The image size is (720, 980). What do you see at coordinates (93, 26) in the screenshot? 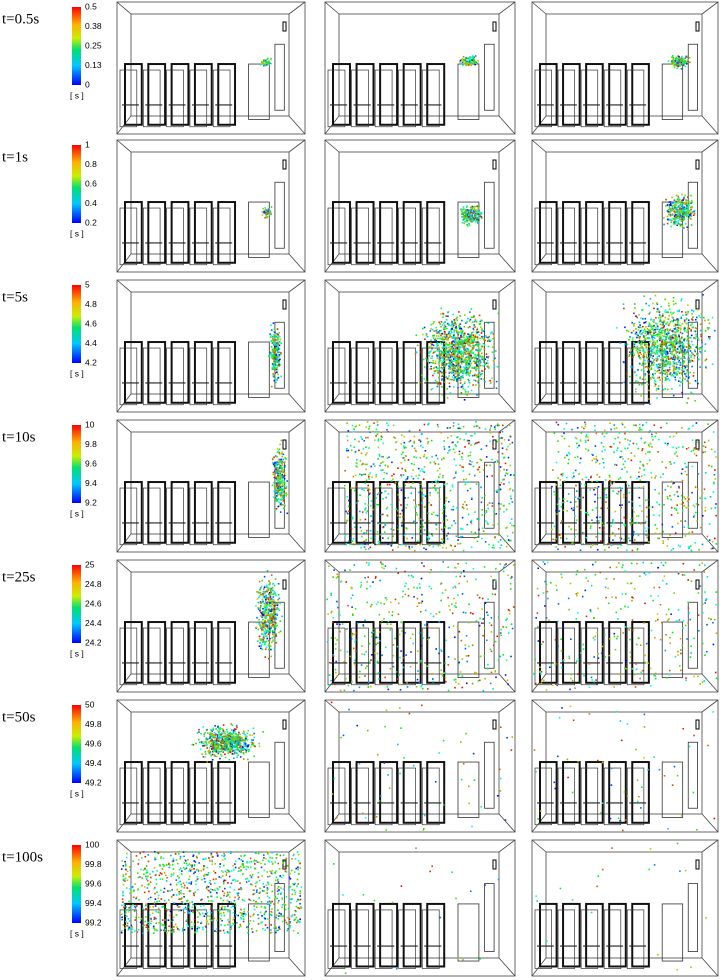
I see `colorbar-tick-label: 0.38` at bounding box center [93, 26].